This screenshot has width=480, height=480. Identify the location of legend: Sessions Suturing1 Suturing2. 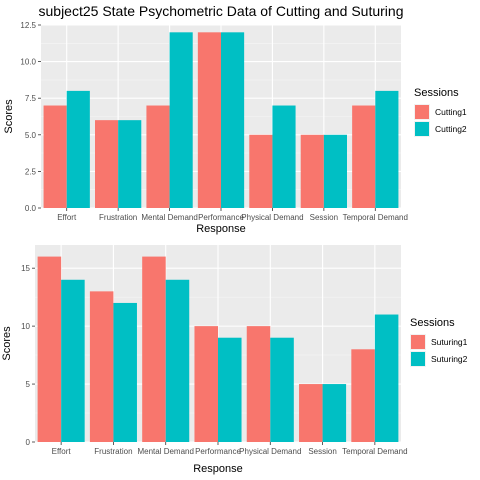
(439, 342).